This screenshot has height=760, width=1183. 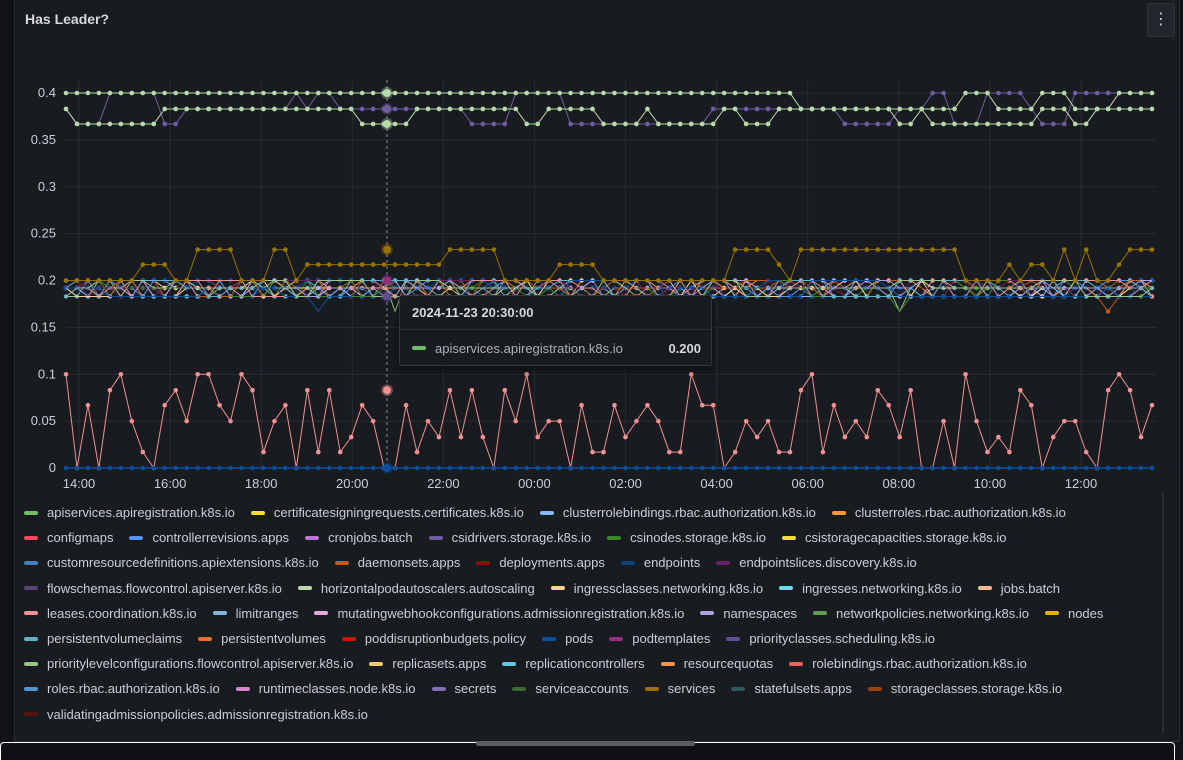 What do you see at coordinates (255, 613) in the screenshot?
I see `legend-item: limitranges` at bounding box center [255, 613].